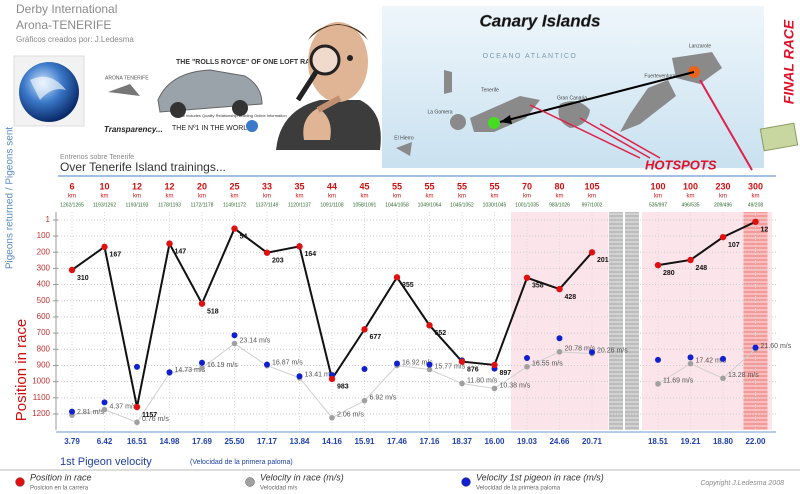 The width and height of the screenshot is (800, 494). Describe the element at coordinates (364, 441) in the screenshot. I see `first-velocity-label: 15.91` at that location.